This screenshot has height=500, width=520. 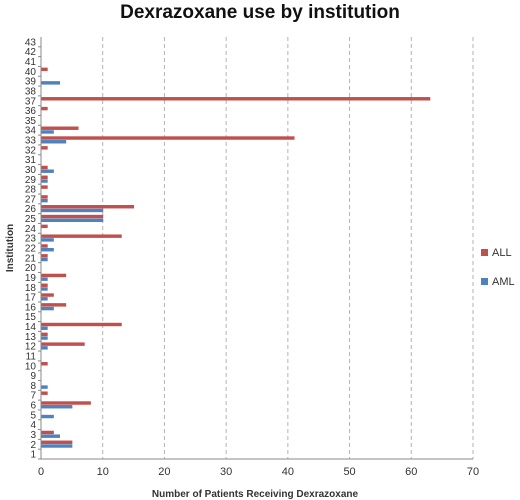 I want to click on y-tick-label: 11, so click(x=31, y=356).